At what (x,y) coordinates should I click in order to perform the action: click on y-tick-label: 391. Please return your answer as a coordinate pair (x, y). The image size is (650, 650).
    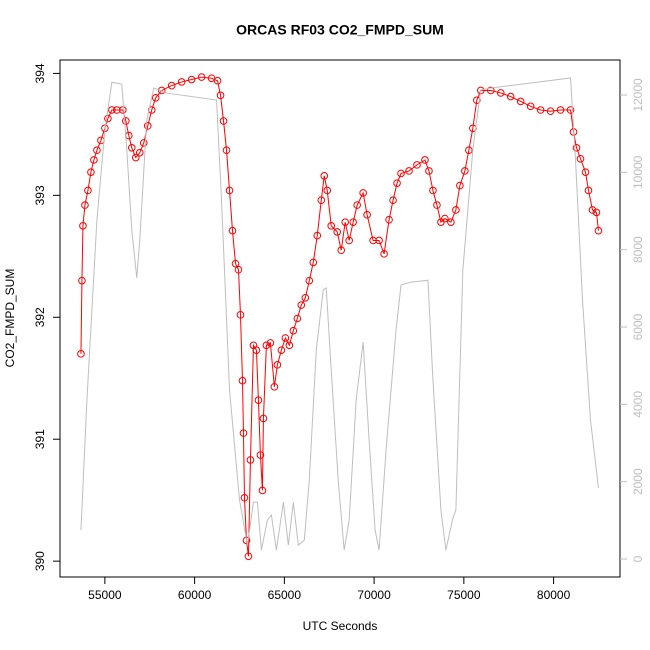
    Looking at the image, I should click on (40, 439).